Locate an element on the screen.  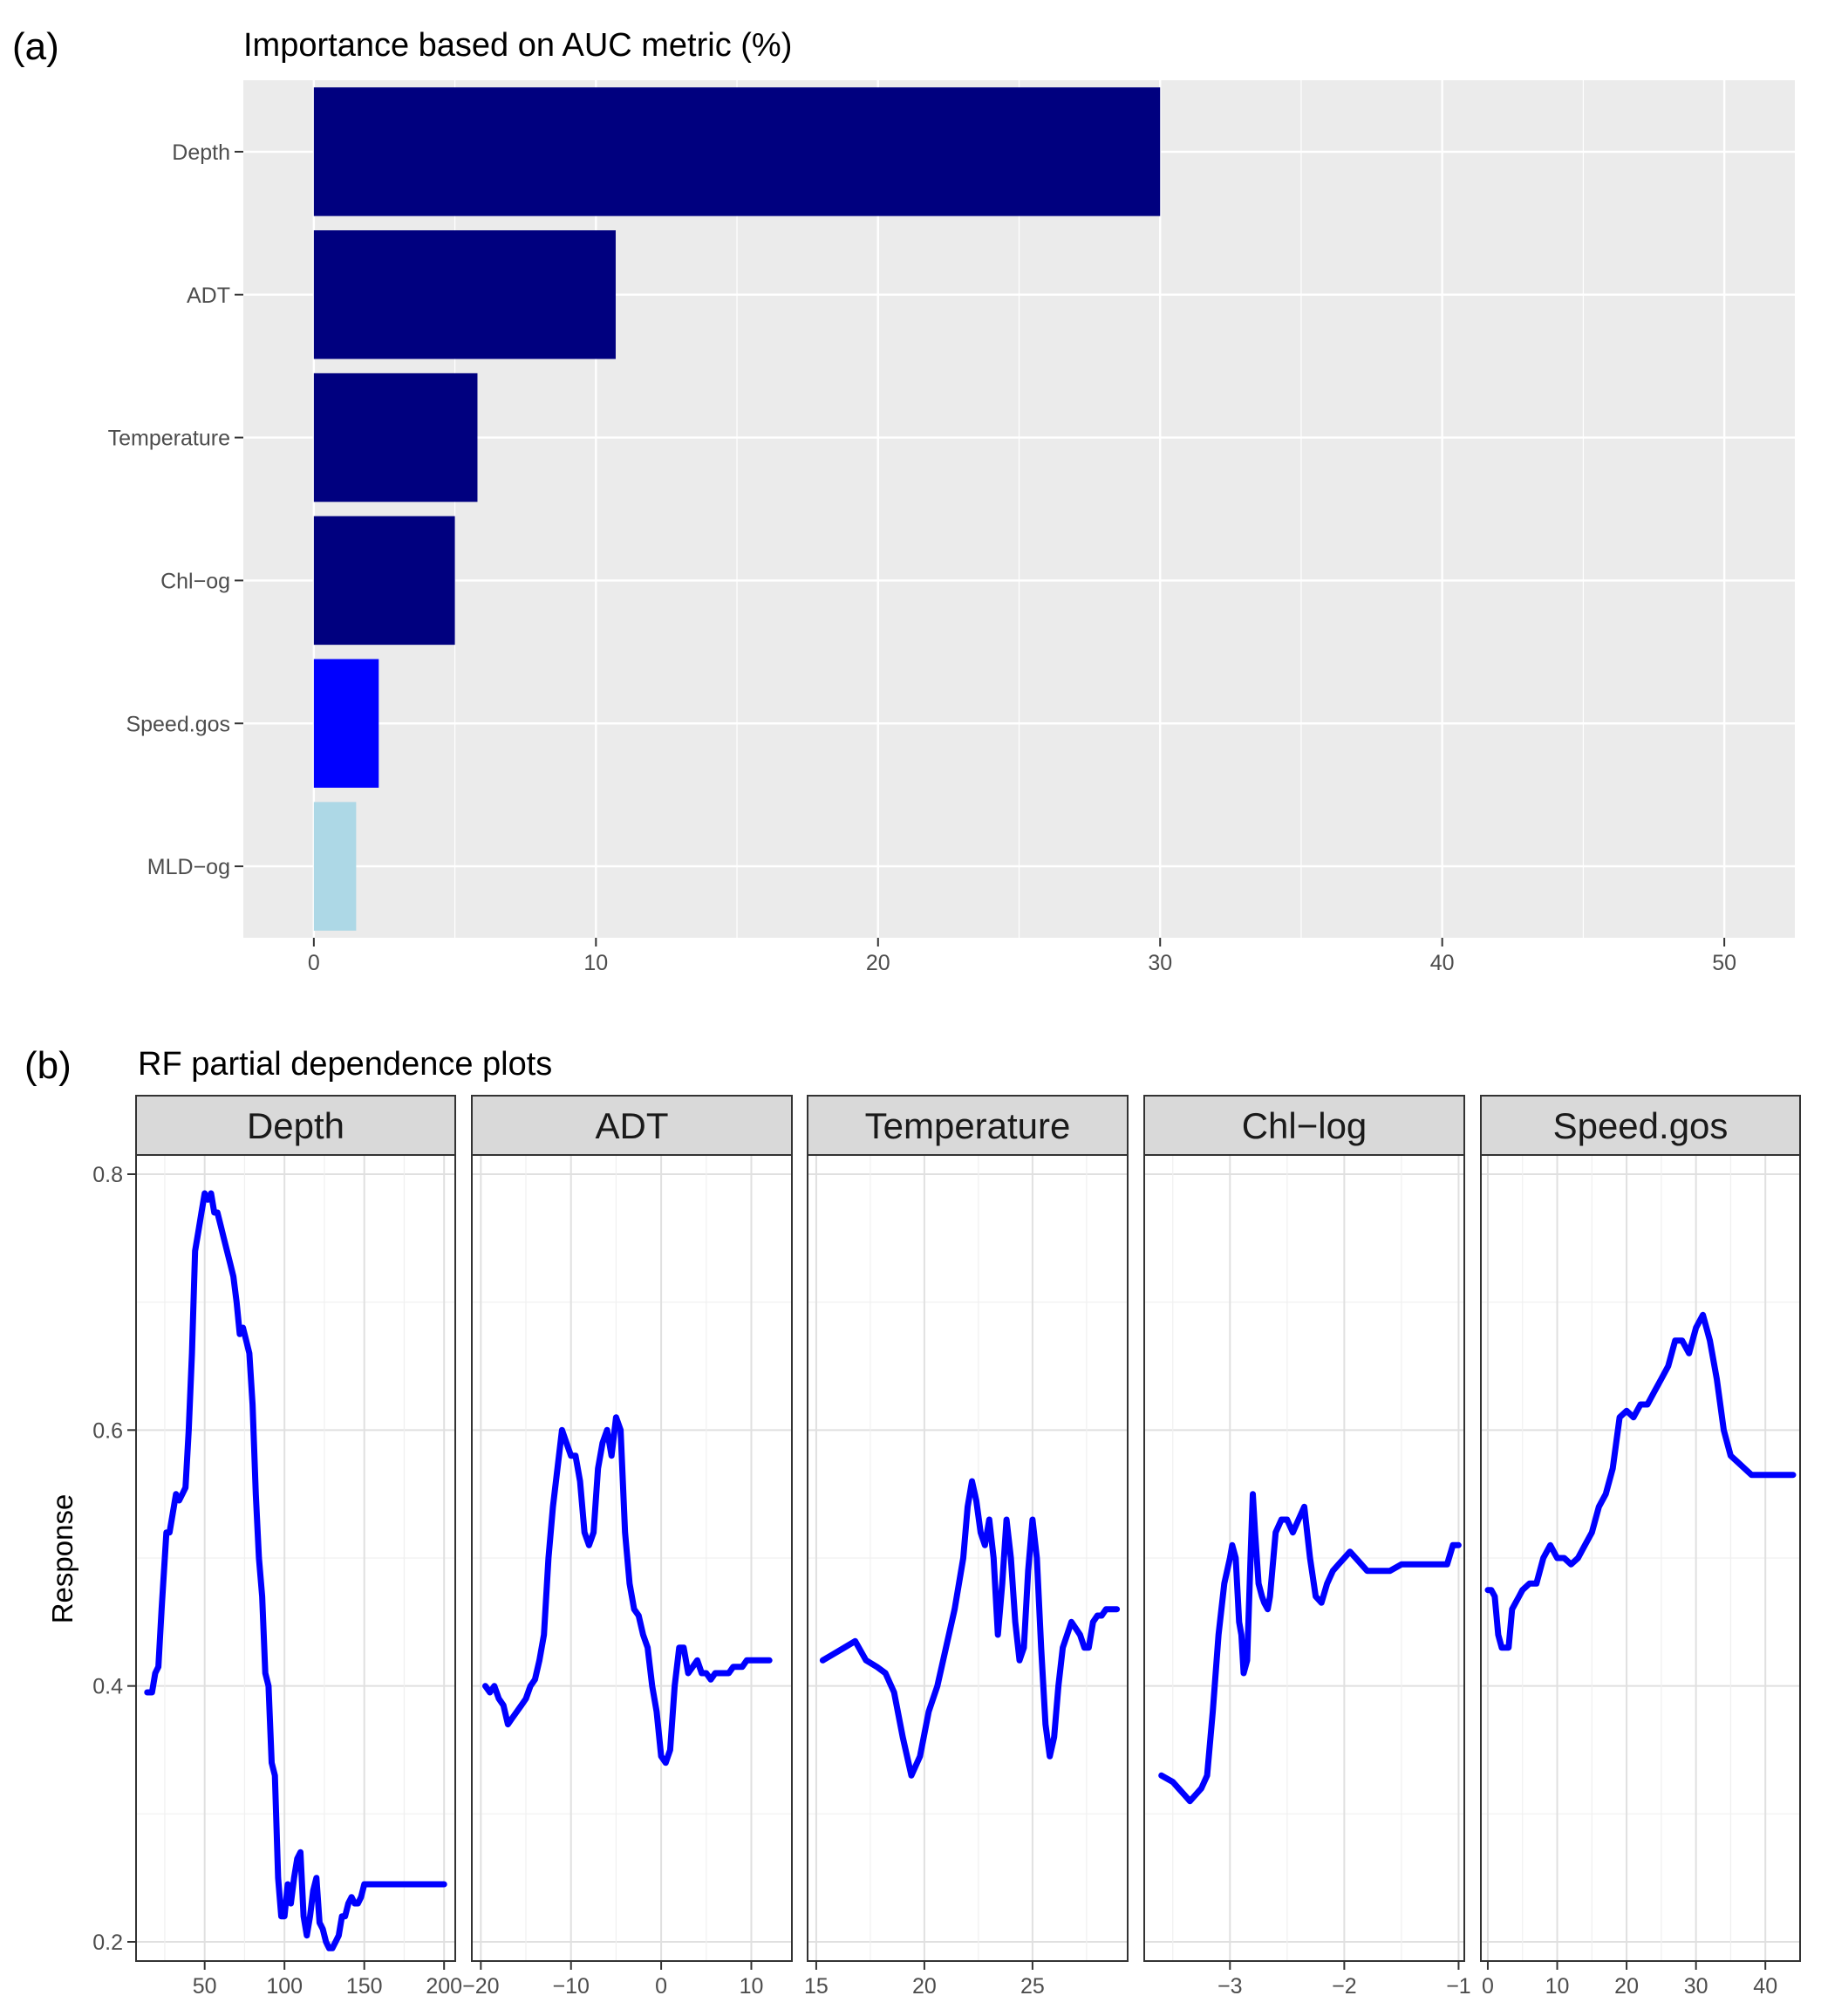
response-line-chl-log is located at coordinates (1310, 1648).